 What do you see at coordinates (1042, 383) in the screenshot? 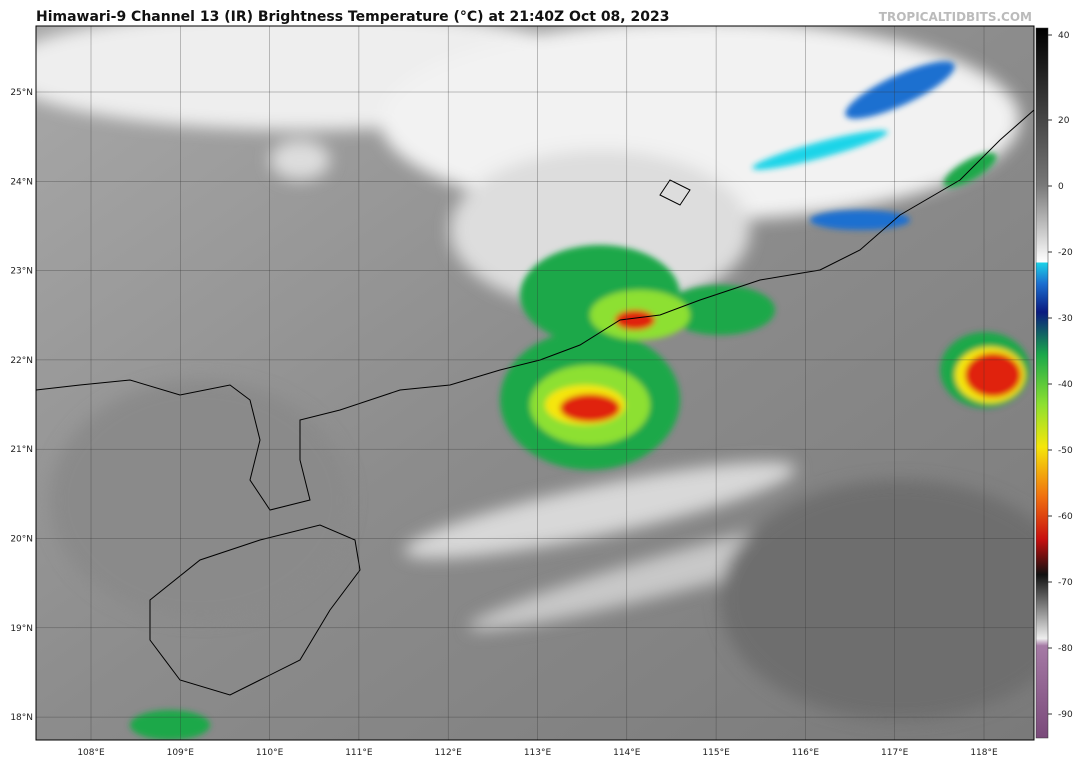
I see `colorbar` at bounding box center [1042, 383].